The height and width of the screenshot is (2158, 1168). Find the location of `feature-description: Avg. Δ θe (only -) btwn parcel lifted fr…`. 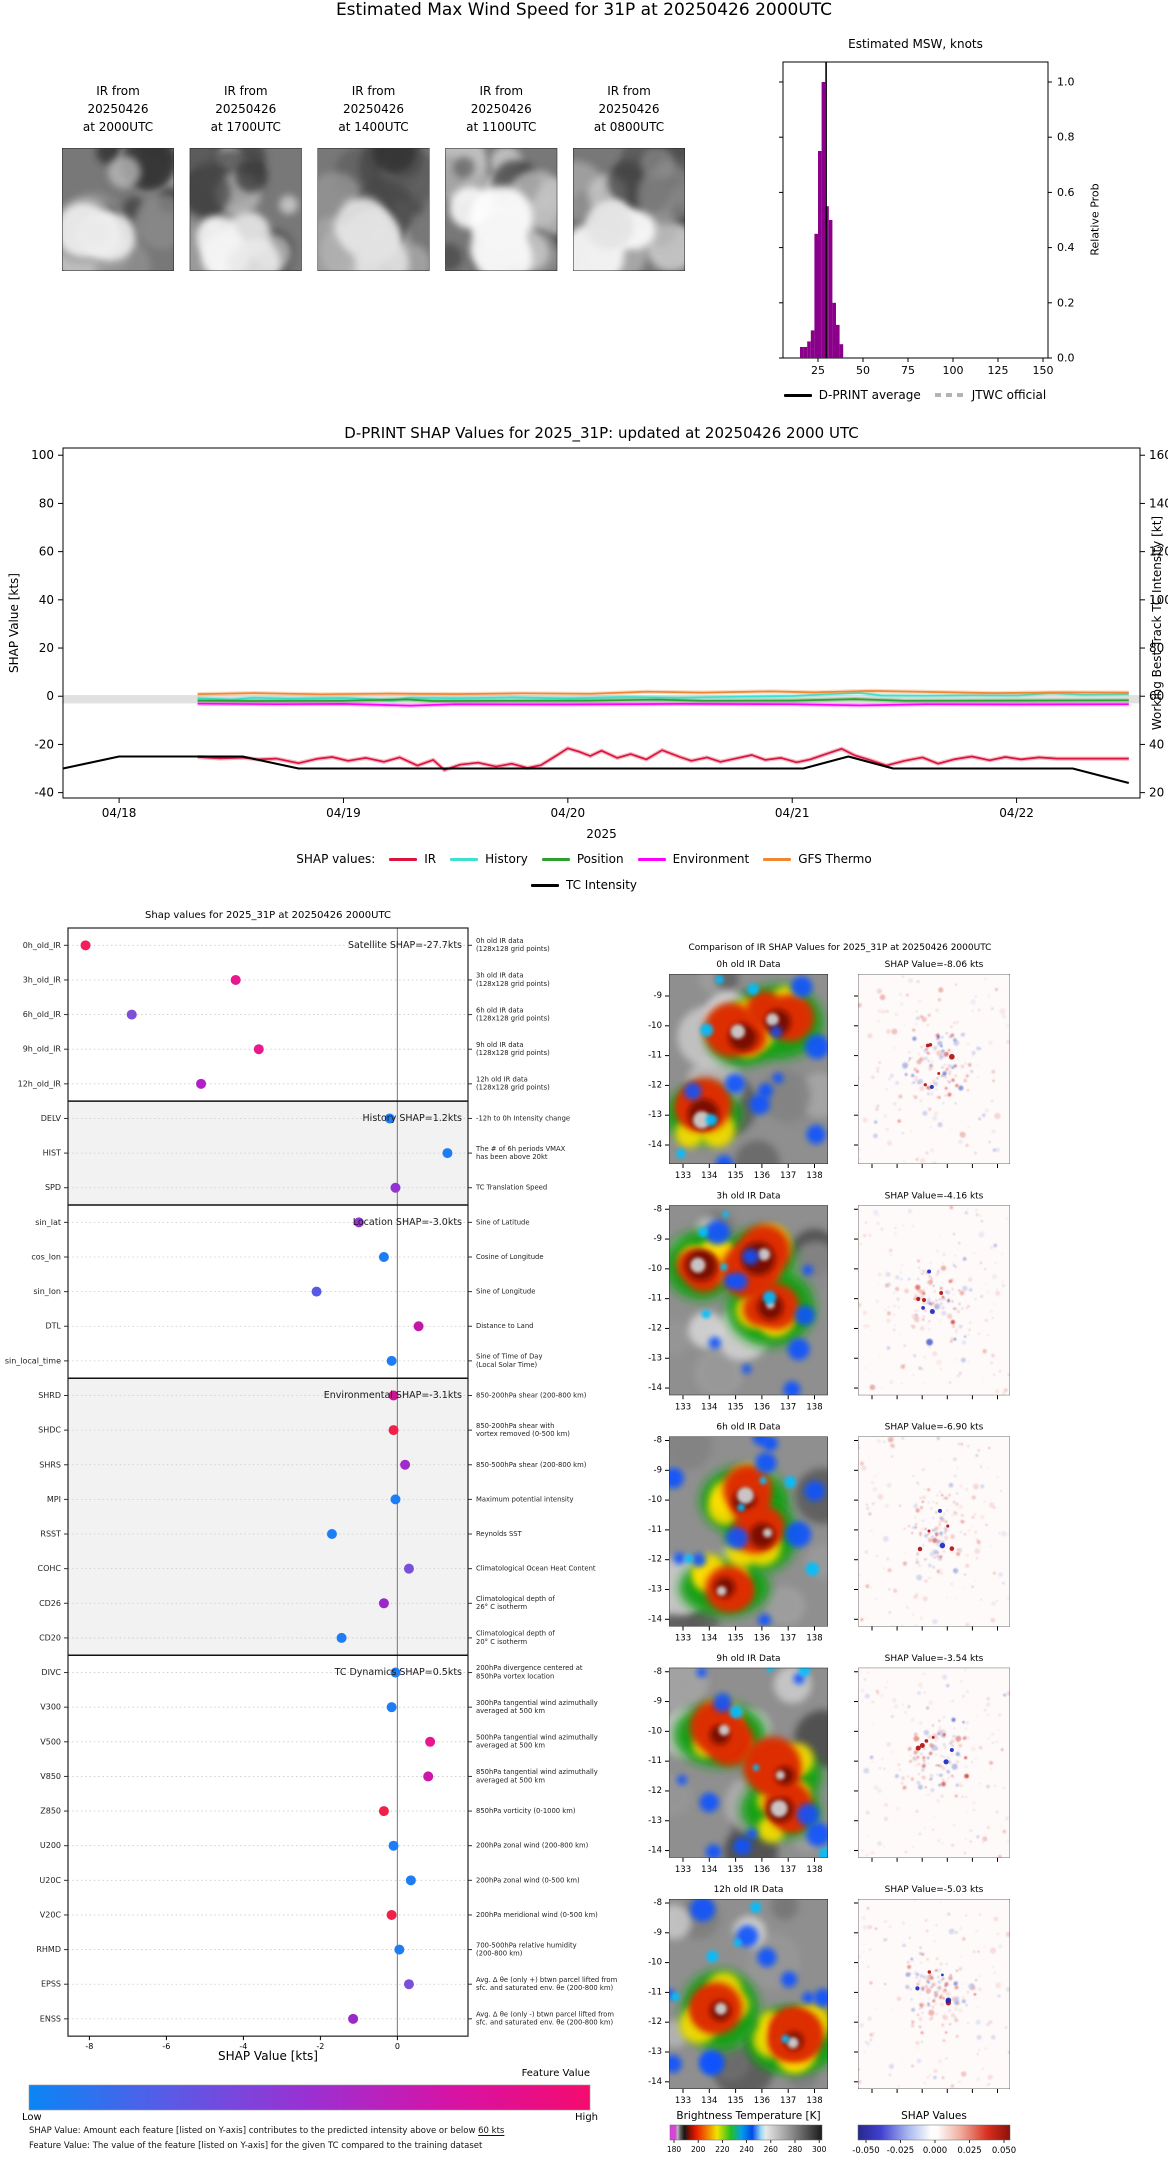

feature-description: Avg. Δ θe (only -) btwn parcel lifted fr… is located at coordinates (545, 2015).